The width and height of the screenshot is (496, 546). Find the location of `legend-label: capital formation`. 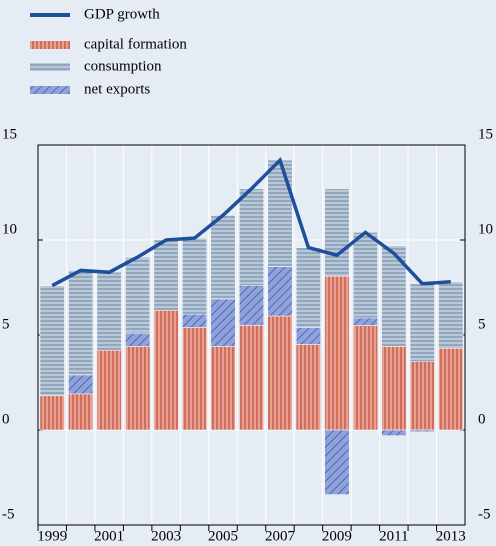

legend-label: capital formation is located at coordinates (135, 44).